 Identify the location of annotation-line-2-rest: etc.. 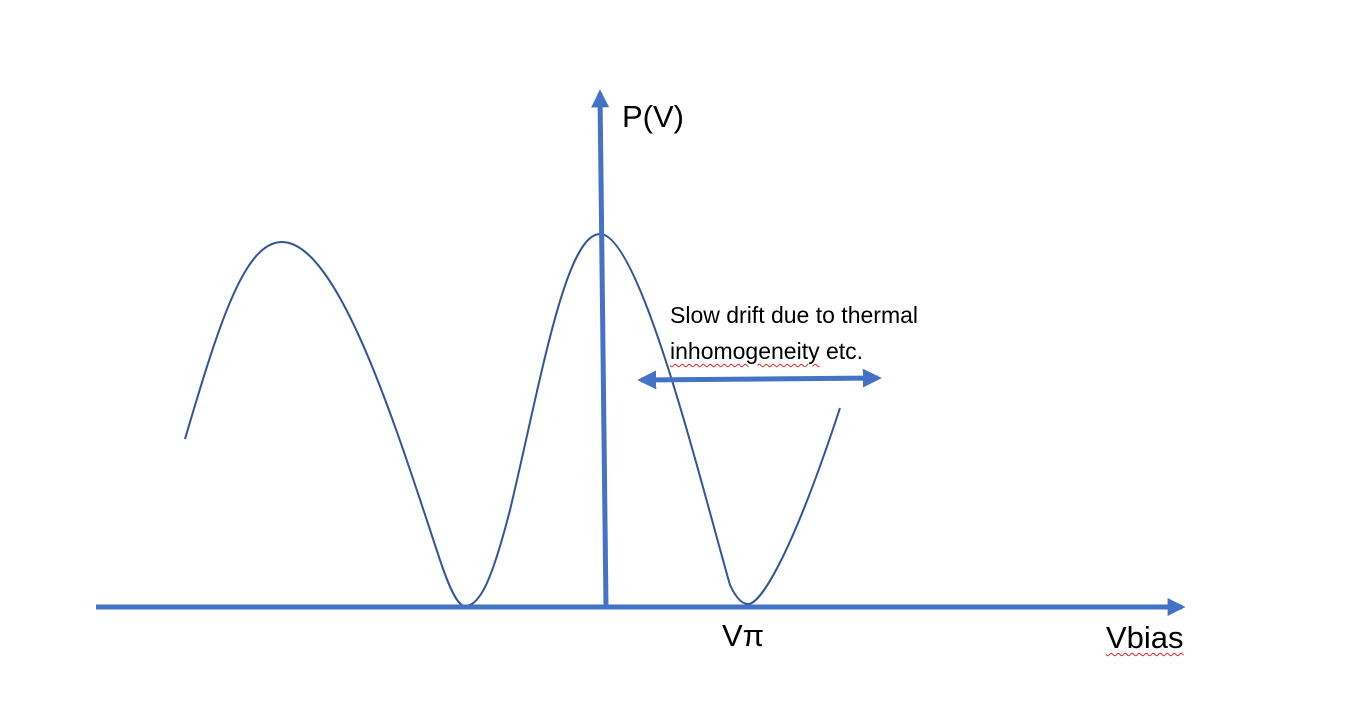
(841, 351).